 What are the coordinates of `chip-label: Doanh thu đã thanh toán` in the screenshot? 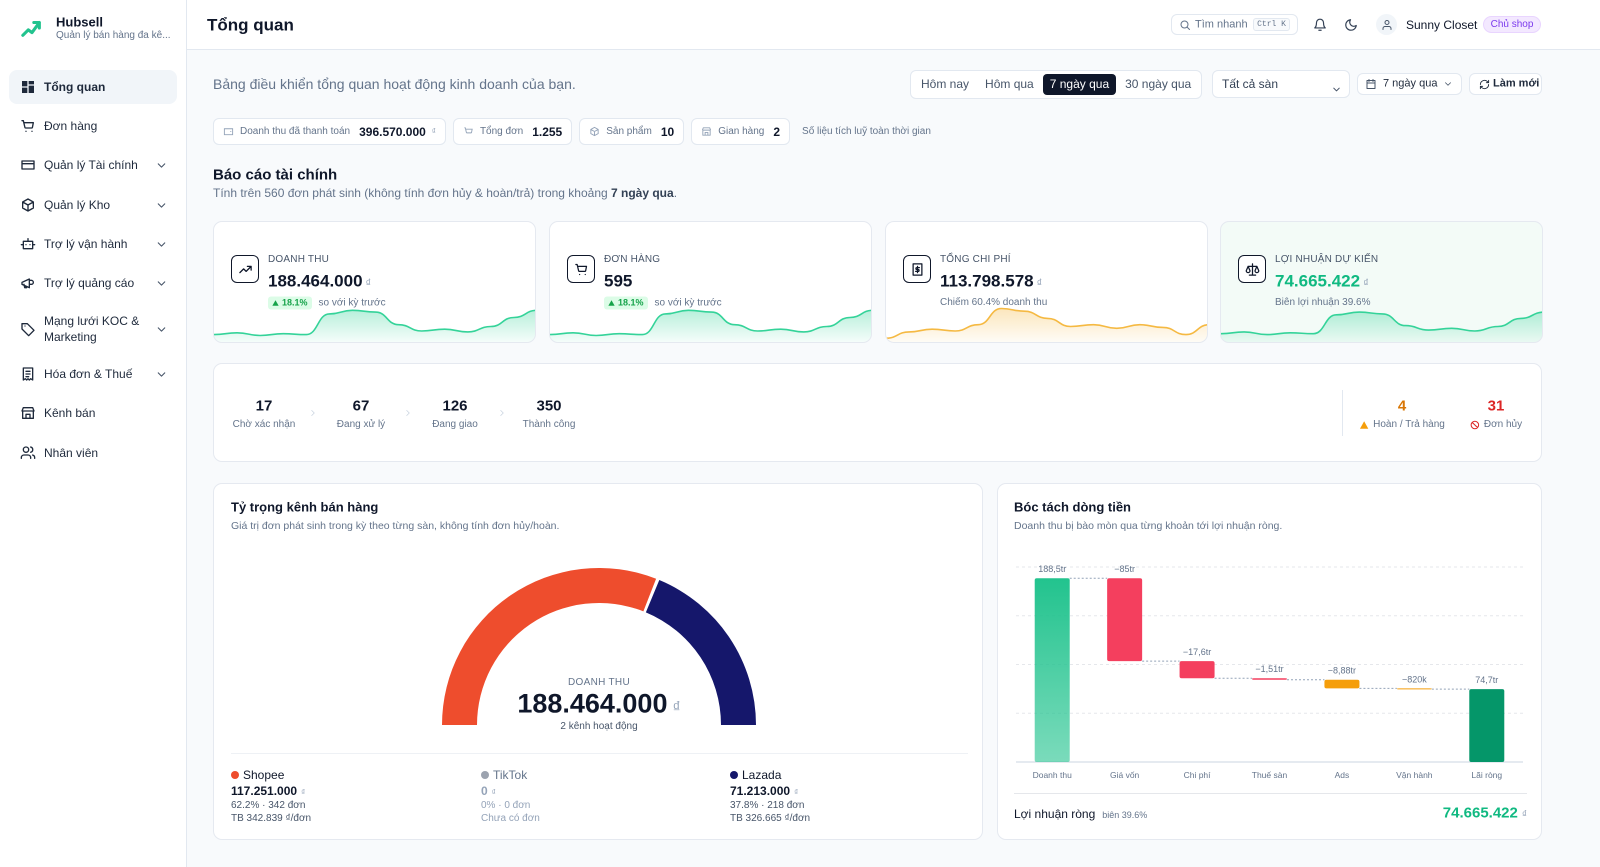 It's located at (295, 131).